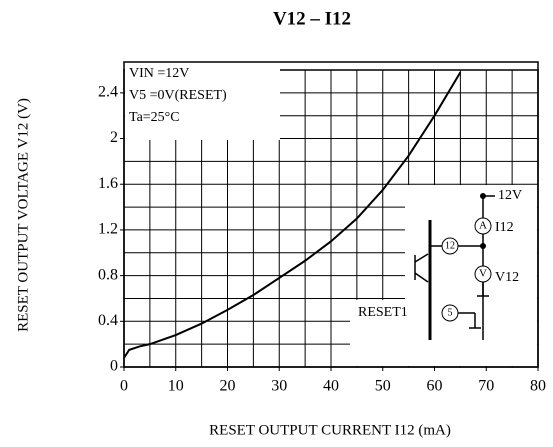 This screenshot has height=447, width=553. I want to click on y-axis-label: RESET OUTPUT VOLTAGE V12 (V), so click(23, 215).